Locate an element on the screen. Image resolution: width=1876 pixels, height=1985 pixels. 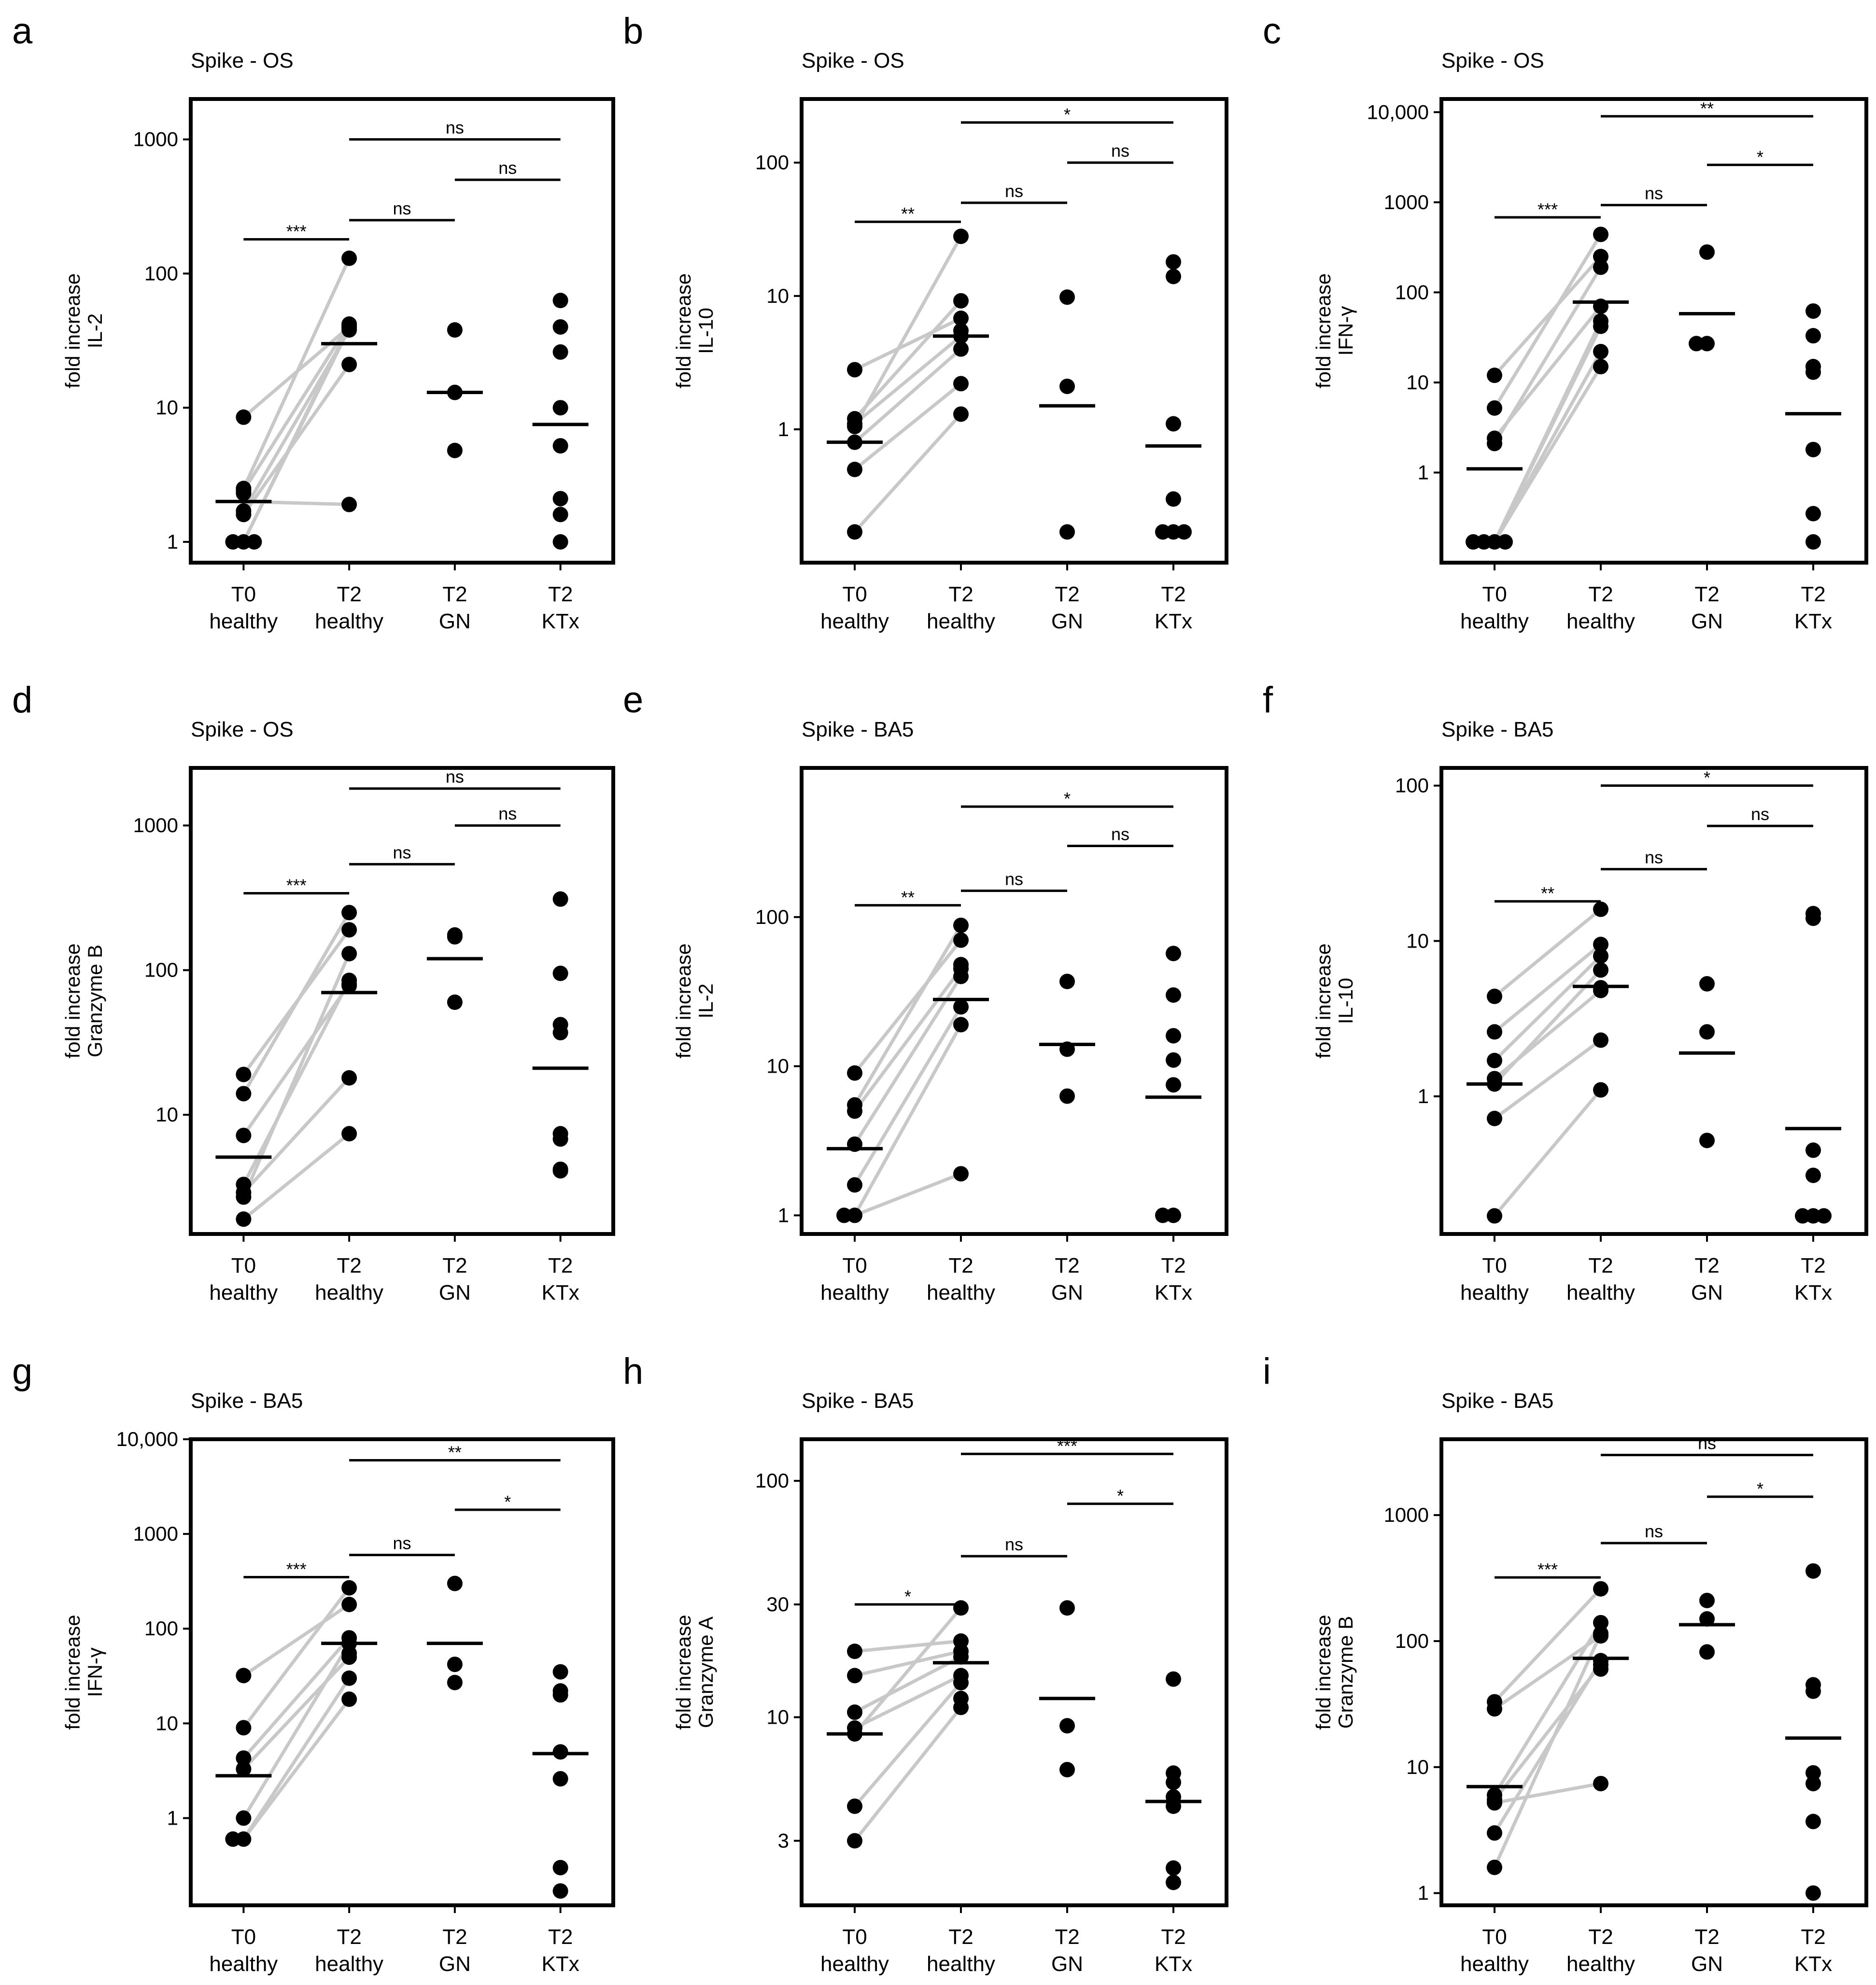
significance-label: ** is located at coordinates (1547, 893).